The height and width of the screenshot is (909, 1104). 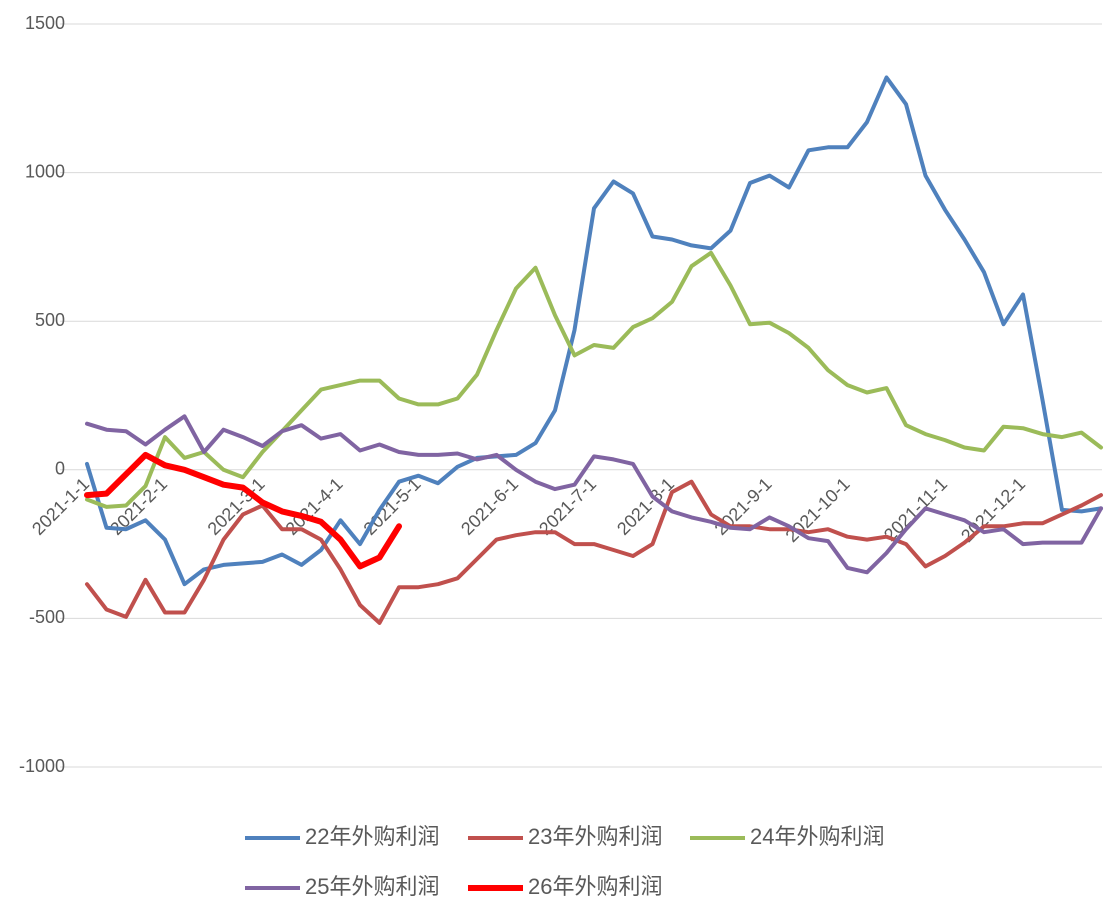 What do you see at coordinates (489, 506) in the screenshot?
I see `x-tick-label: 2021-6-1` at bounding box center [489, 506].